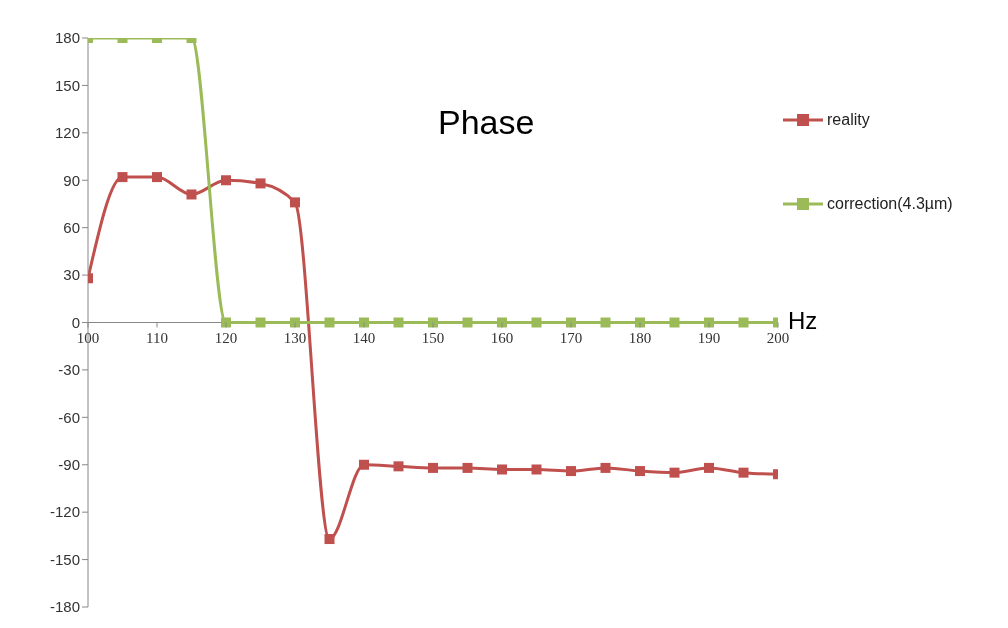 The image size is (1008, 628). What do you see at coordinates (803, 320) in the screenshot?
I see `x-axis-title: Hz` at bounding box center [803, 320].